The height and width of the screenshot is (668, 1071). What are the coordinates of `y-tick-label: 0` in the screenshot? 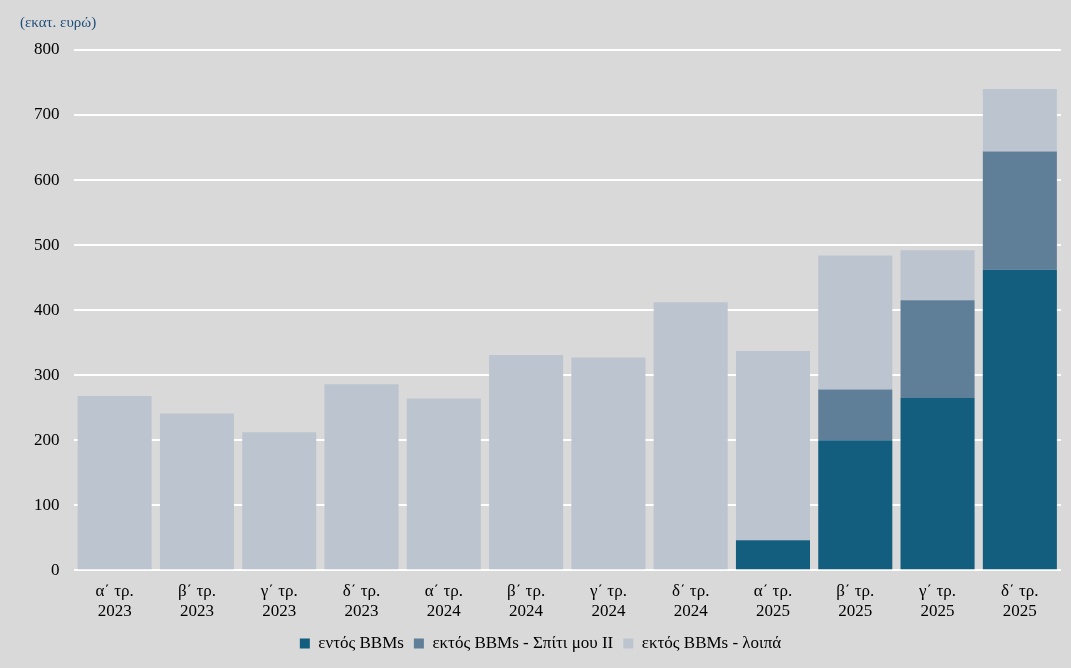 It's located at (55, 569).